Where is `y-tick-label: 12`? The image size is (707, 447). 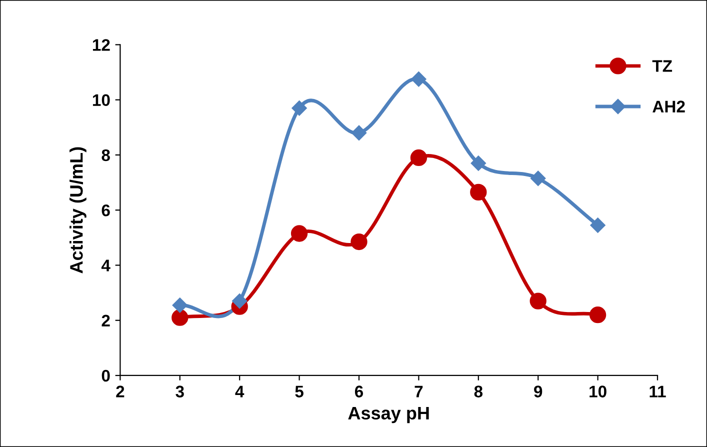
y-tick-label: 12 is located at coordinates (101, 45).